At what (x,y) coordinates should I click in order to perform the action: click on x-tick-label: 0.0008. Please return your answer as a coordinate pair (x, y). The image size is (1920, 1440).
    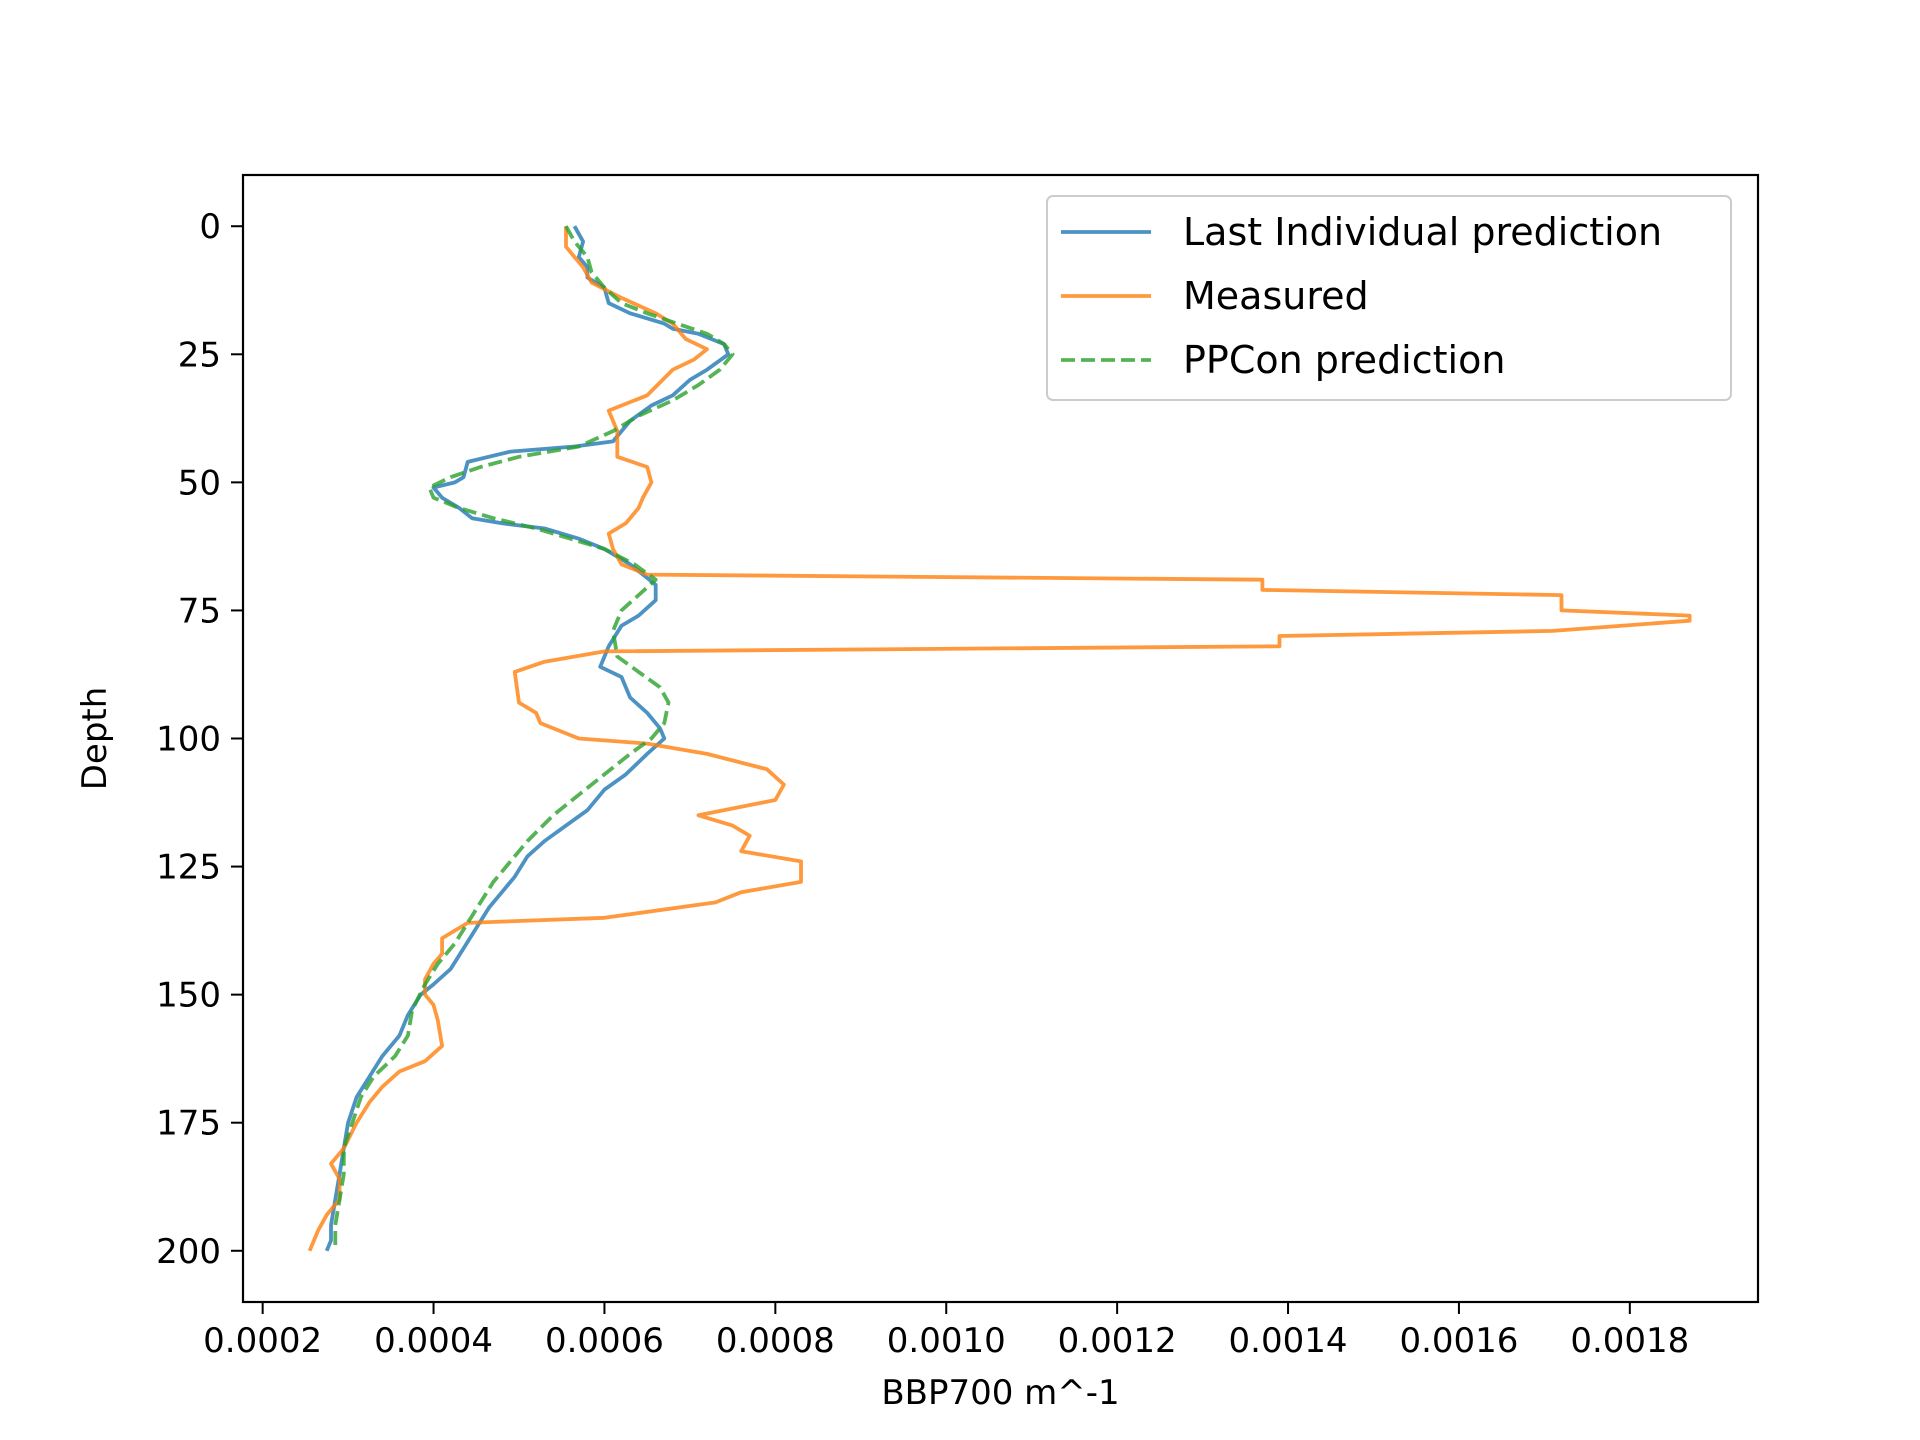
    Looking at the image, I should click on (775, 1341).